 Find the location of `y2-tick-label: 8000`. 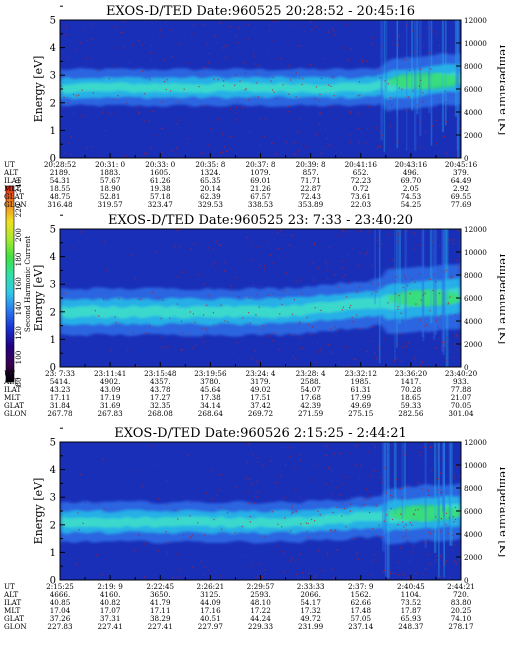

y2-tick-label: 8000 is located at coordinates (473, 488).